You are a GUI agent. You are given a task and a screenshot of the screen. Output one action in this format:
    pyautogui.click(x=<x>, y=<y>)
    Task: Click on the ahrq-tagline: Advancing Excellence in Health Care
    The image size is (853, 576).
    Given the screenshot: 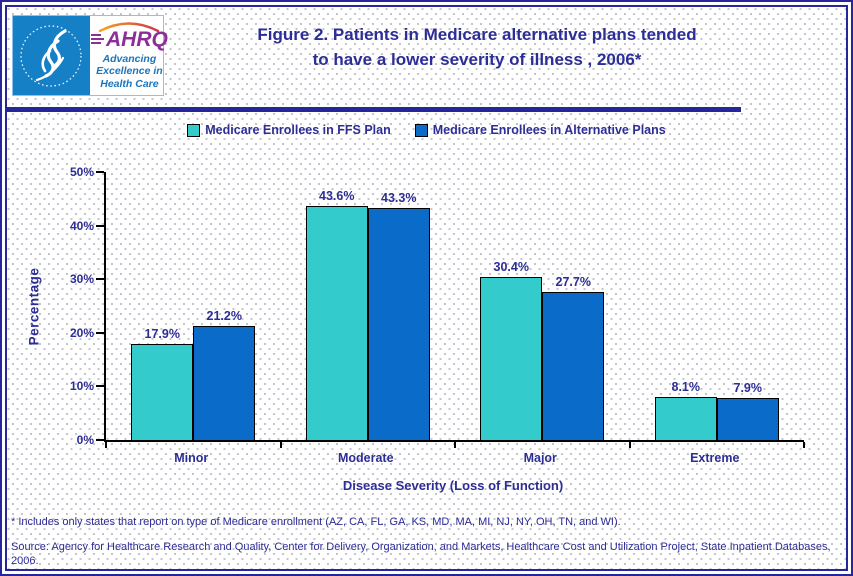 What is the action you would take?
    pyautogui.click(x=129, y=71)
    